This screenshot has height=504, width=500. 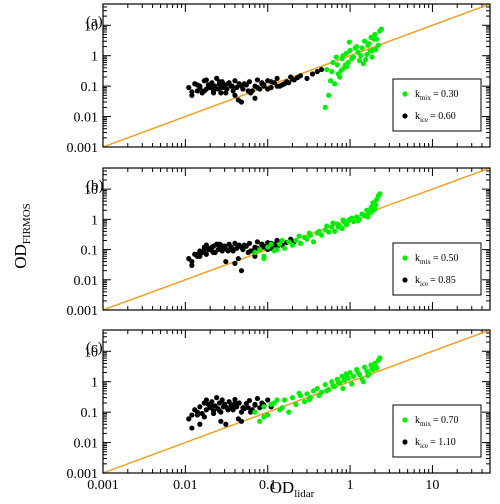 I want to click on y-tick-label: 1, so click(x=94, y=57).